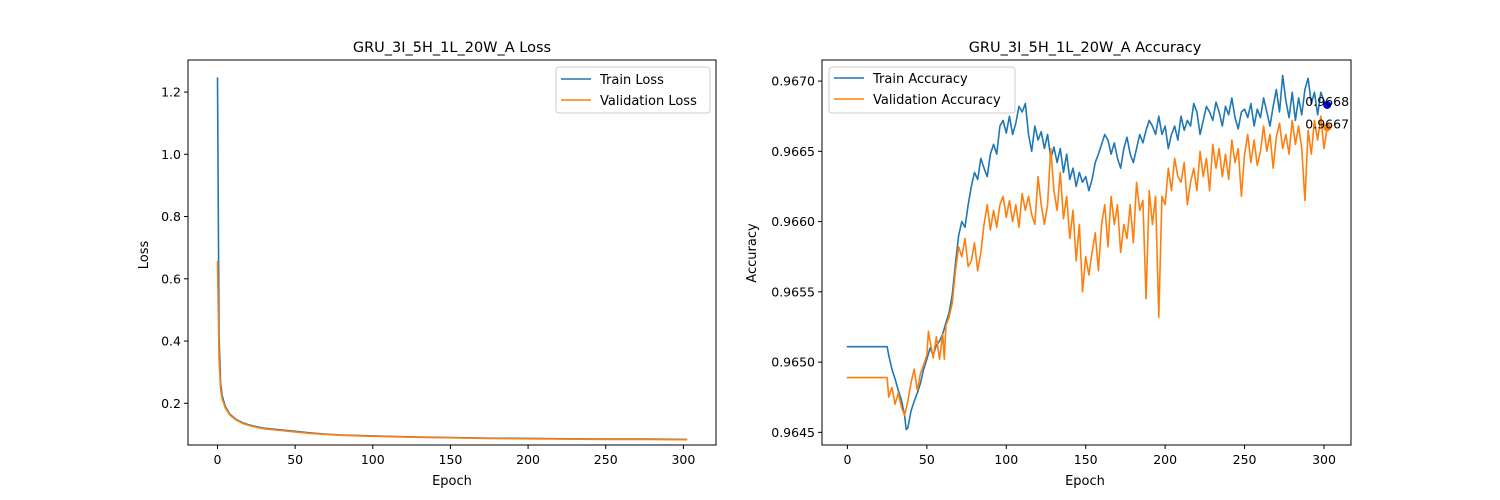 This screenshot has width=1500, height=500. Describe the element at coordinates (1086, 459) in the screenshot. I see `accuracy-x-tick-label: 150` at that location.